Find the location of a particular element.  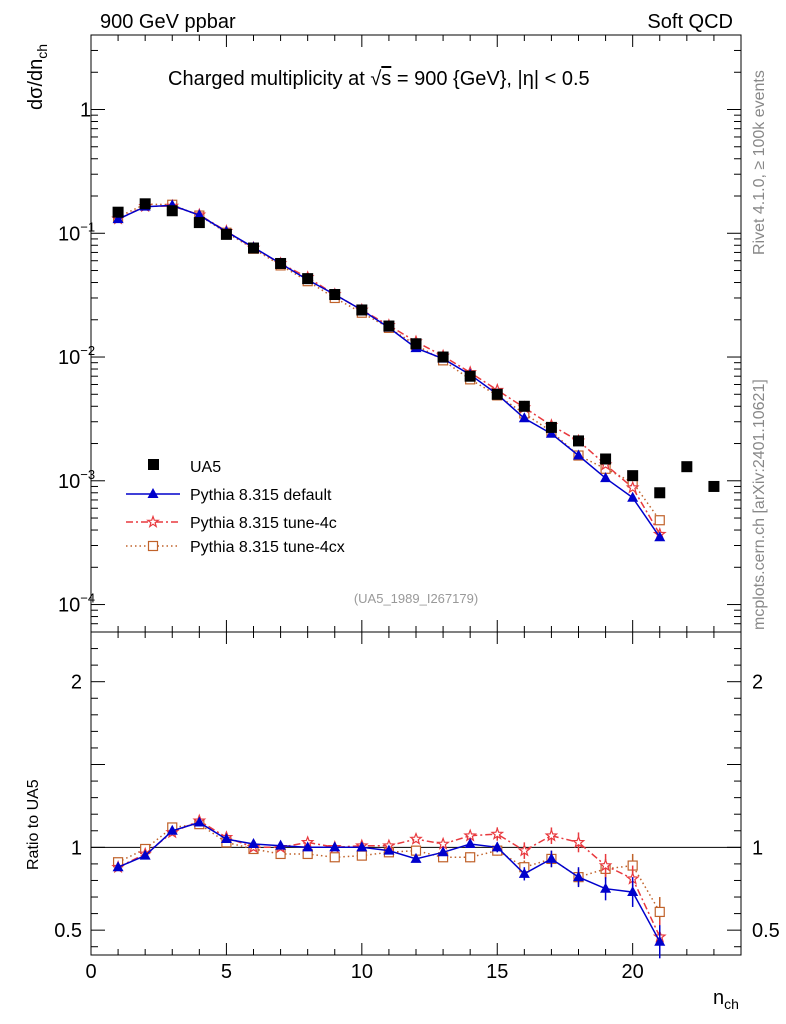

ratio-y-axis-label: Ratio to UA5 is located at coordinates (33, 824).